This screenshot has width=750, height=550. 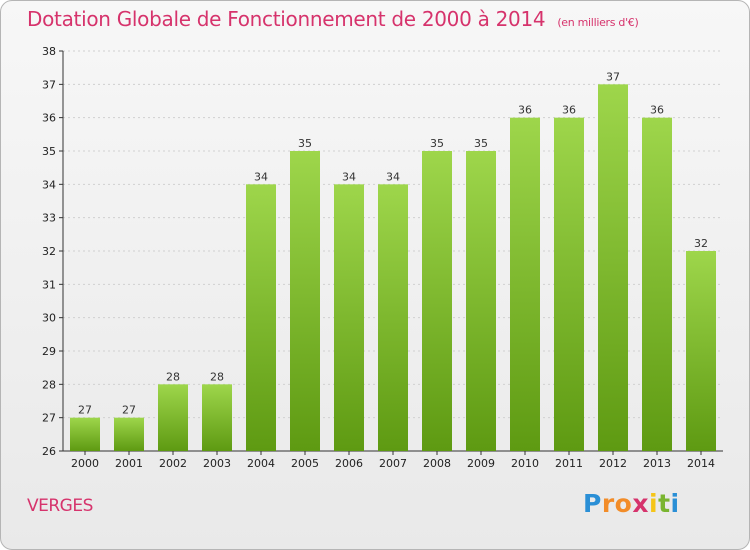 What do you see at coordinates (129, 463) in the screenshot?
I see `x-tick-label: 2001` at bounding box center [129, 463].